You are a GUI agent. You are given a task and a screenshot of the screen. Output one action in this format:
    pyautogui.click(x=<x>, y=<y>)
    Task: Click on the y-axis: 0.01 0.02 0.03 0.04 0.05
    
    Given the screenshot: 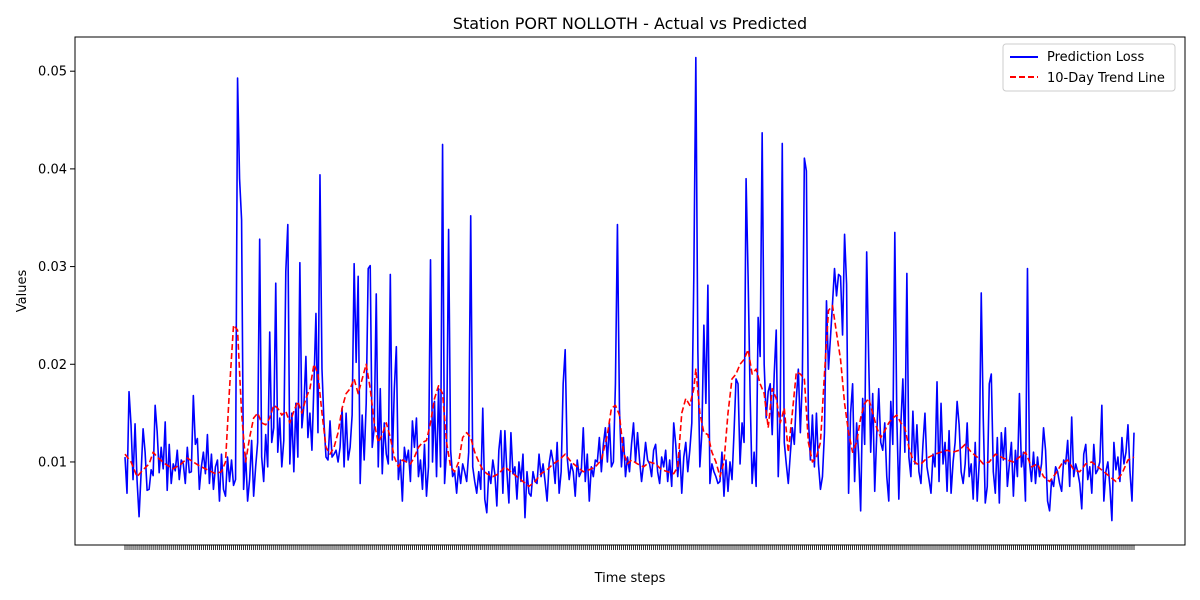 What is the action you would take?
    pyautogui.click(x=56, y=267)
    